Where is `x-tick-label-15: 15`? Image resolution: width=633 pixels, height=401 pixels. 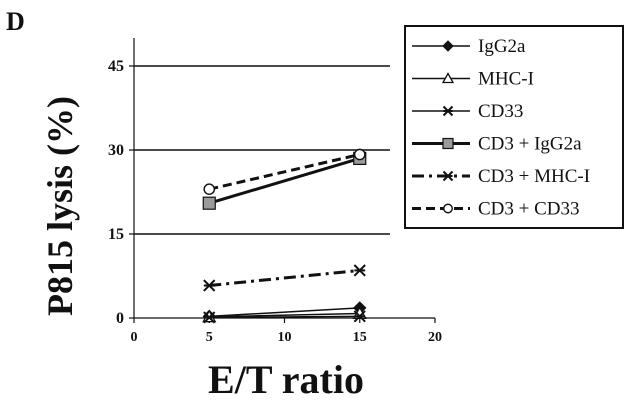
x-tick-label-15: 15 is located at coordinates (360, 337).